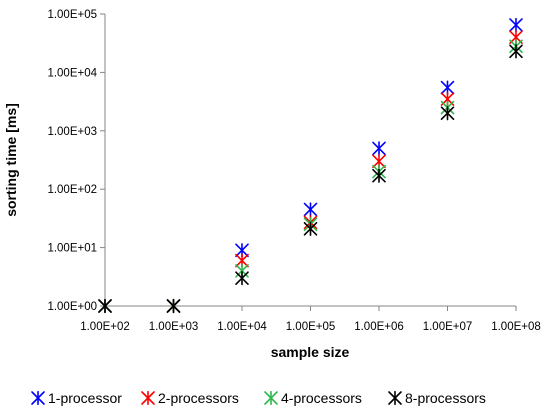  I want to click on x-tick-label: 1.00E+06, so click(379, 327).